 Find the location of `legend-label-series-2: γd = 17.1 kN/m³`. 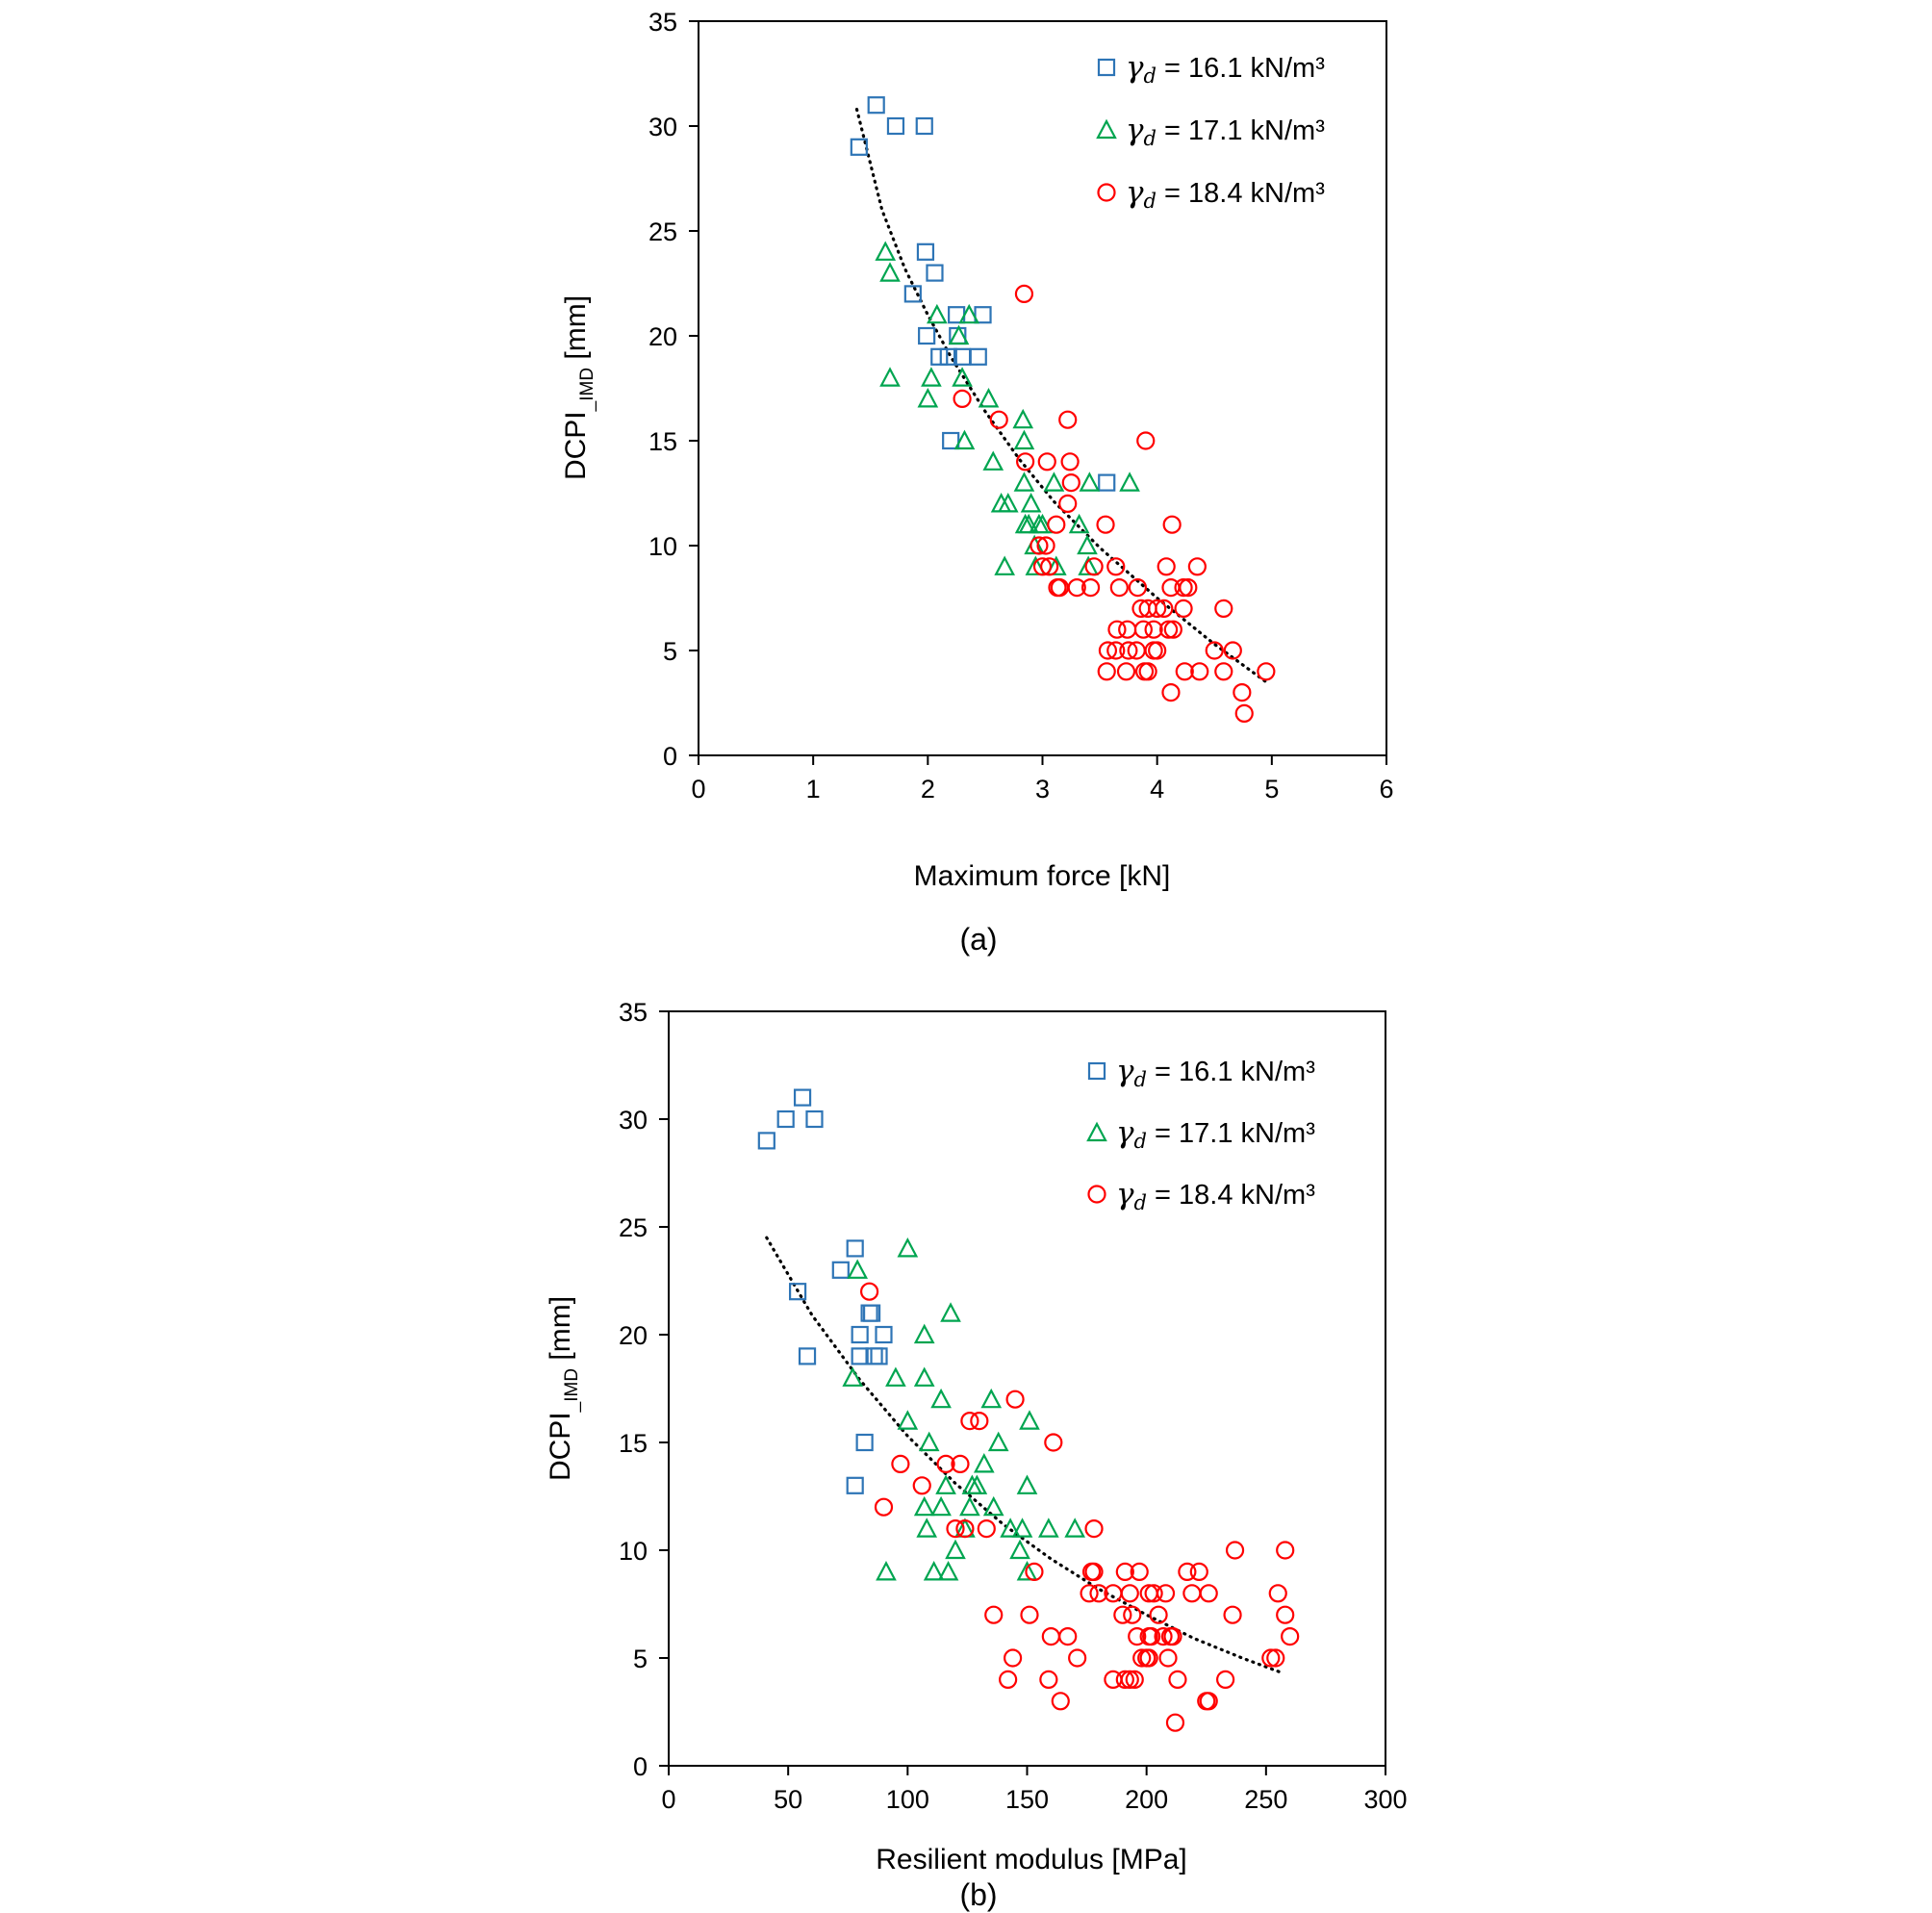

legend-label-series-2: γd = 17.1 kN/m³ is located at coordinates (1215, 1134).